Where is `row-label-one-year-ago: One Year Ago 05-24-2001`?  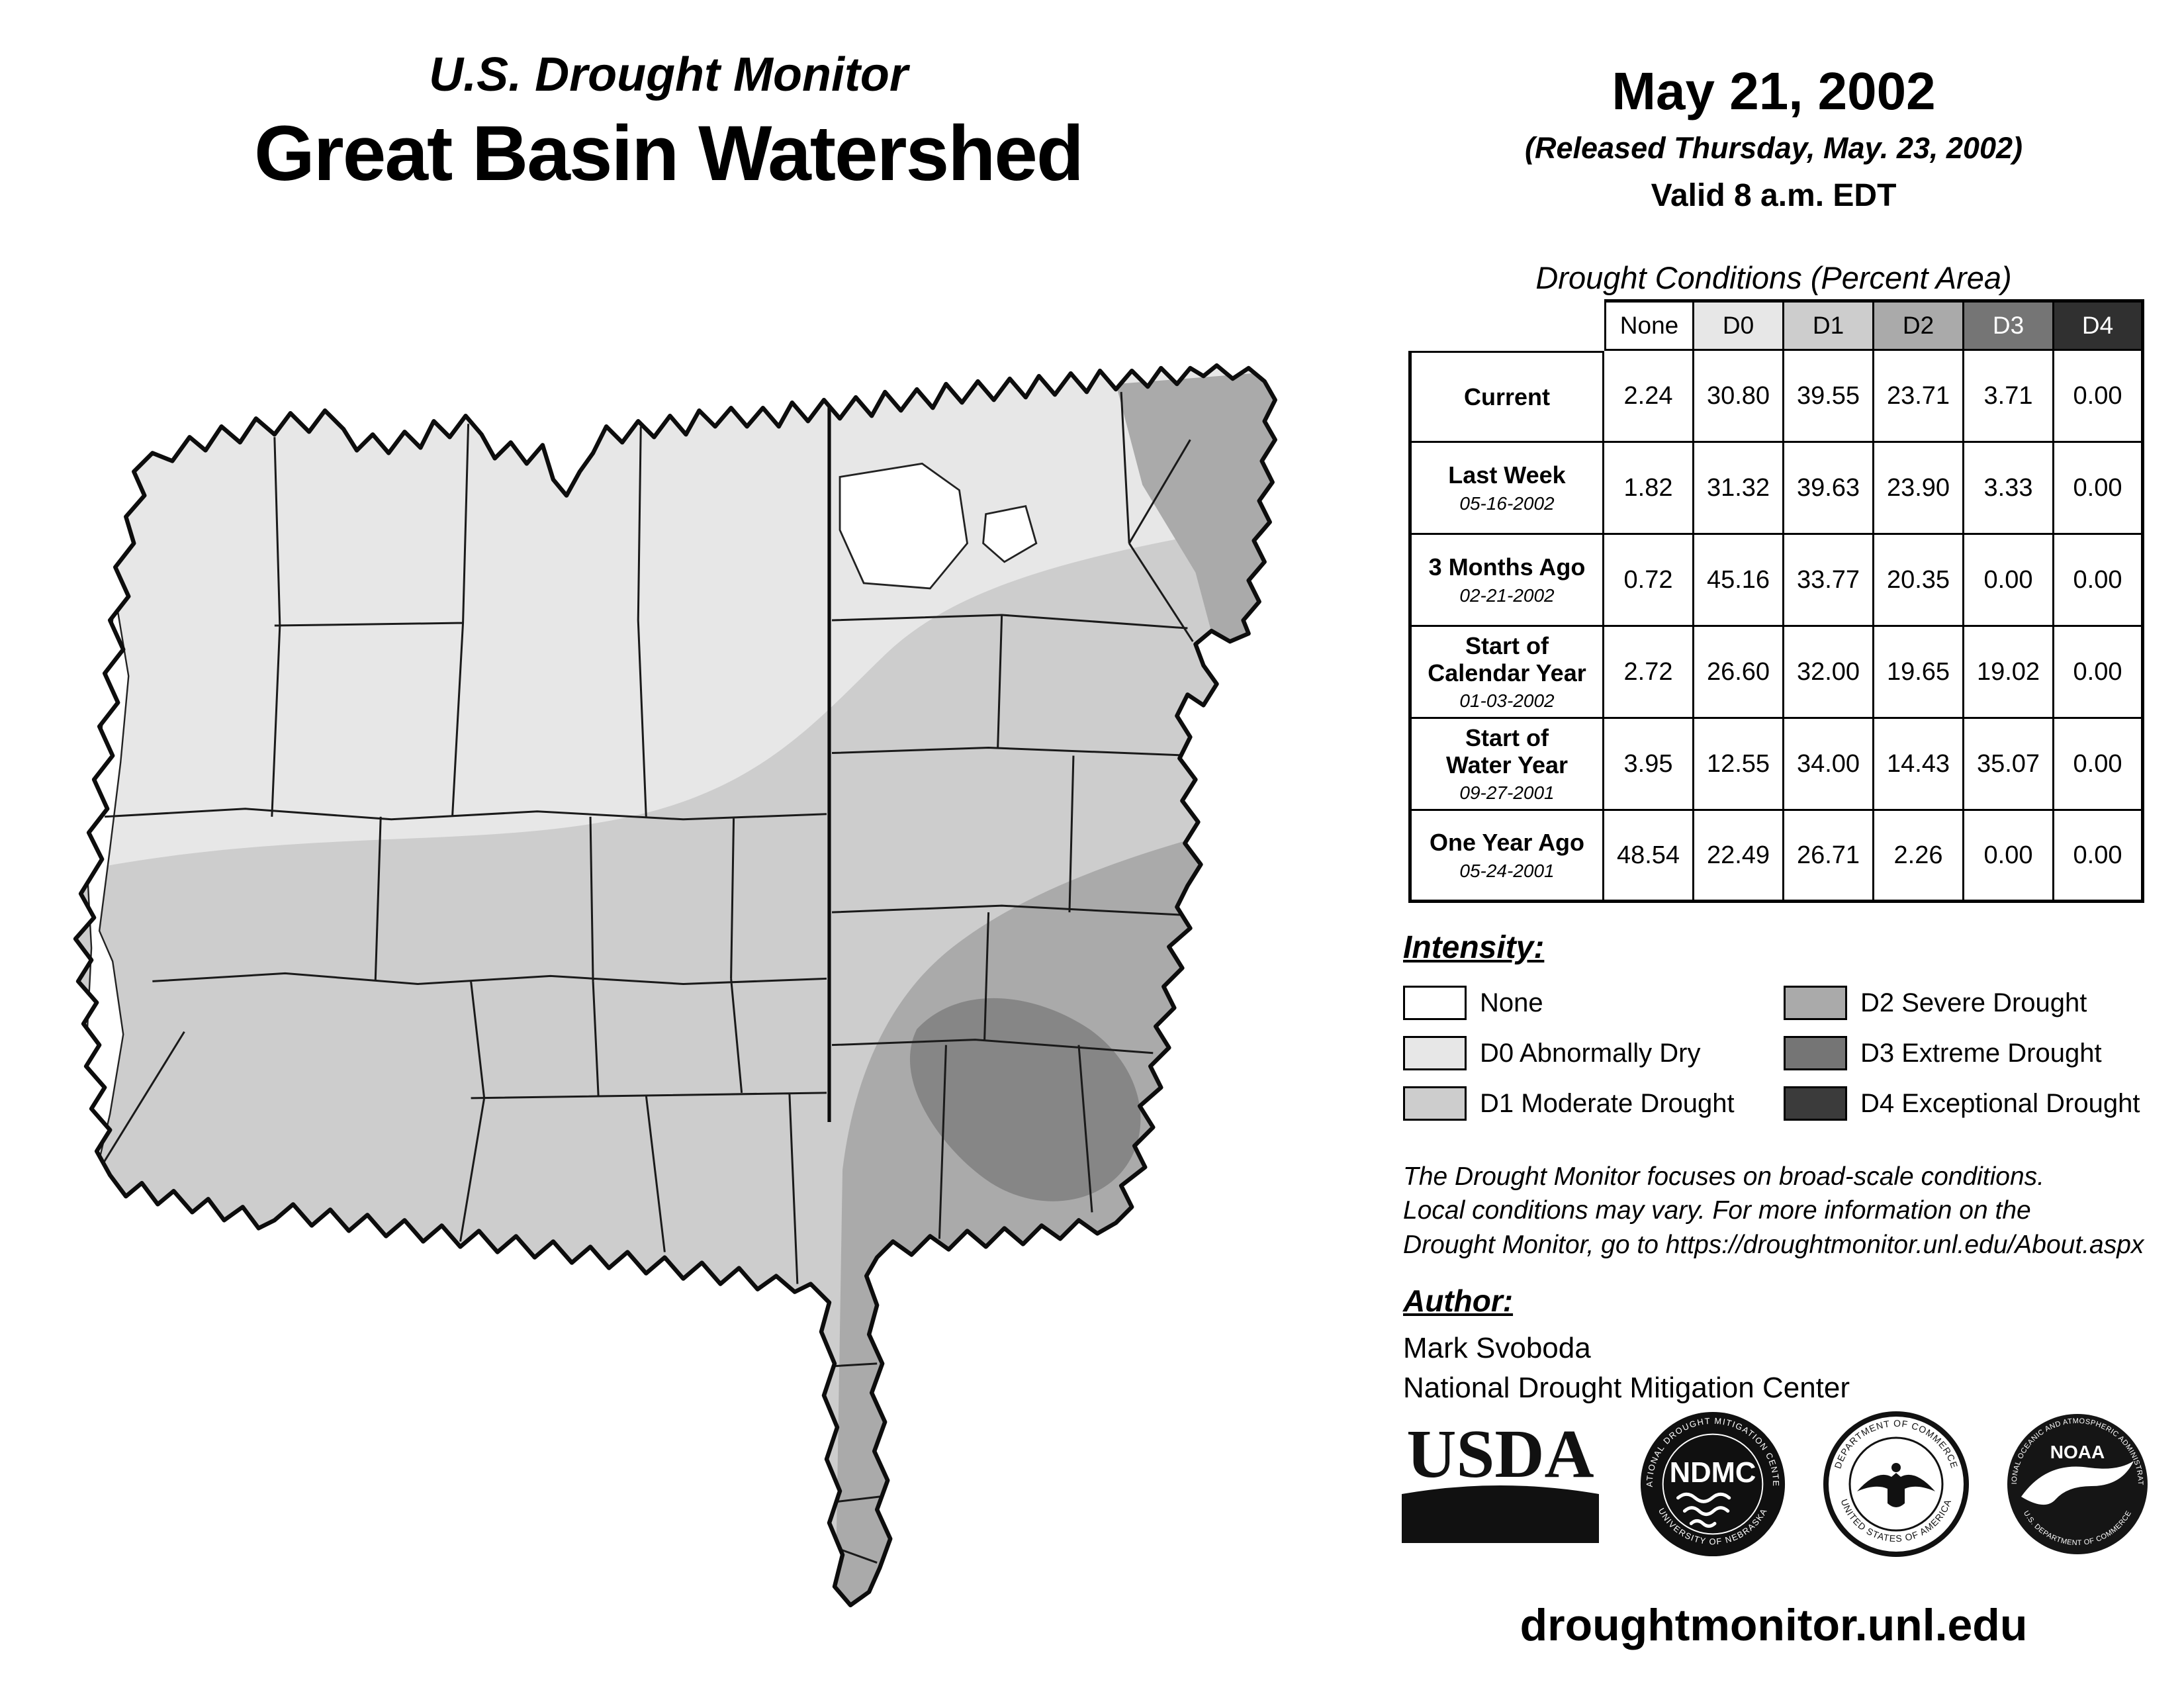
row-label-one-year-ago: One Year Ago 05-24-2001 is located at coordinates (1506, 857).